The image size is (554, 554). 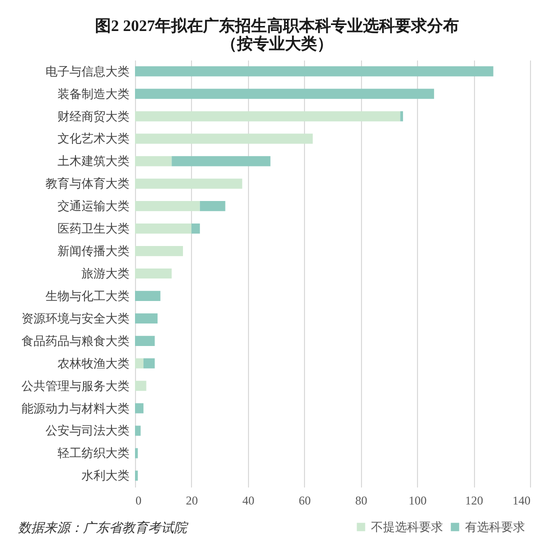 What do you see at coordinates (474, 501) in the screenshot?
I see `x-tick-label: 120` at bounding box center [474, 501].